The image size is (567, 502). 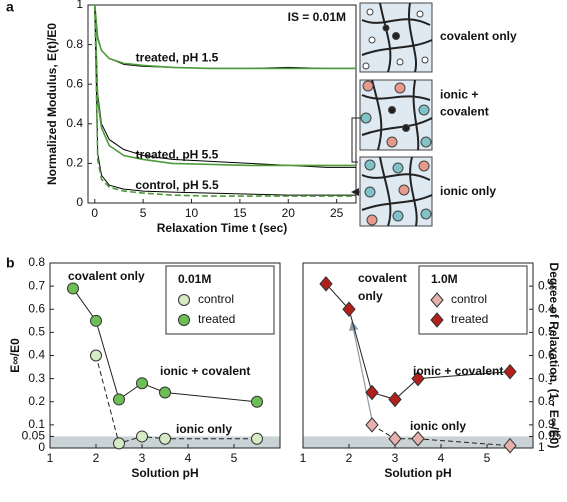 What do you see at coordinates (382, 278) in the screenshot?
I see `annotation: covalent` at bounding box center [382, 278].